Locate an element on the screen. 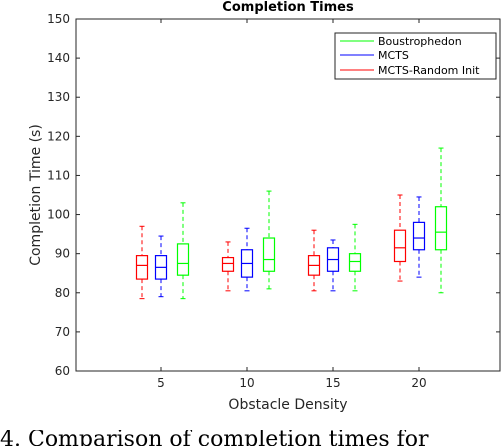  y-tick-label: 130 is located at coordinates (58, 97).